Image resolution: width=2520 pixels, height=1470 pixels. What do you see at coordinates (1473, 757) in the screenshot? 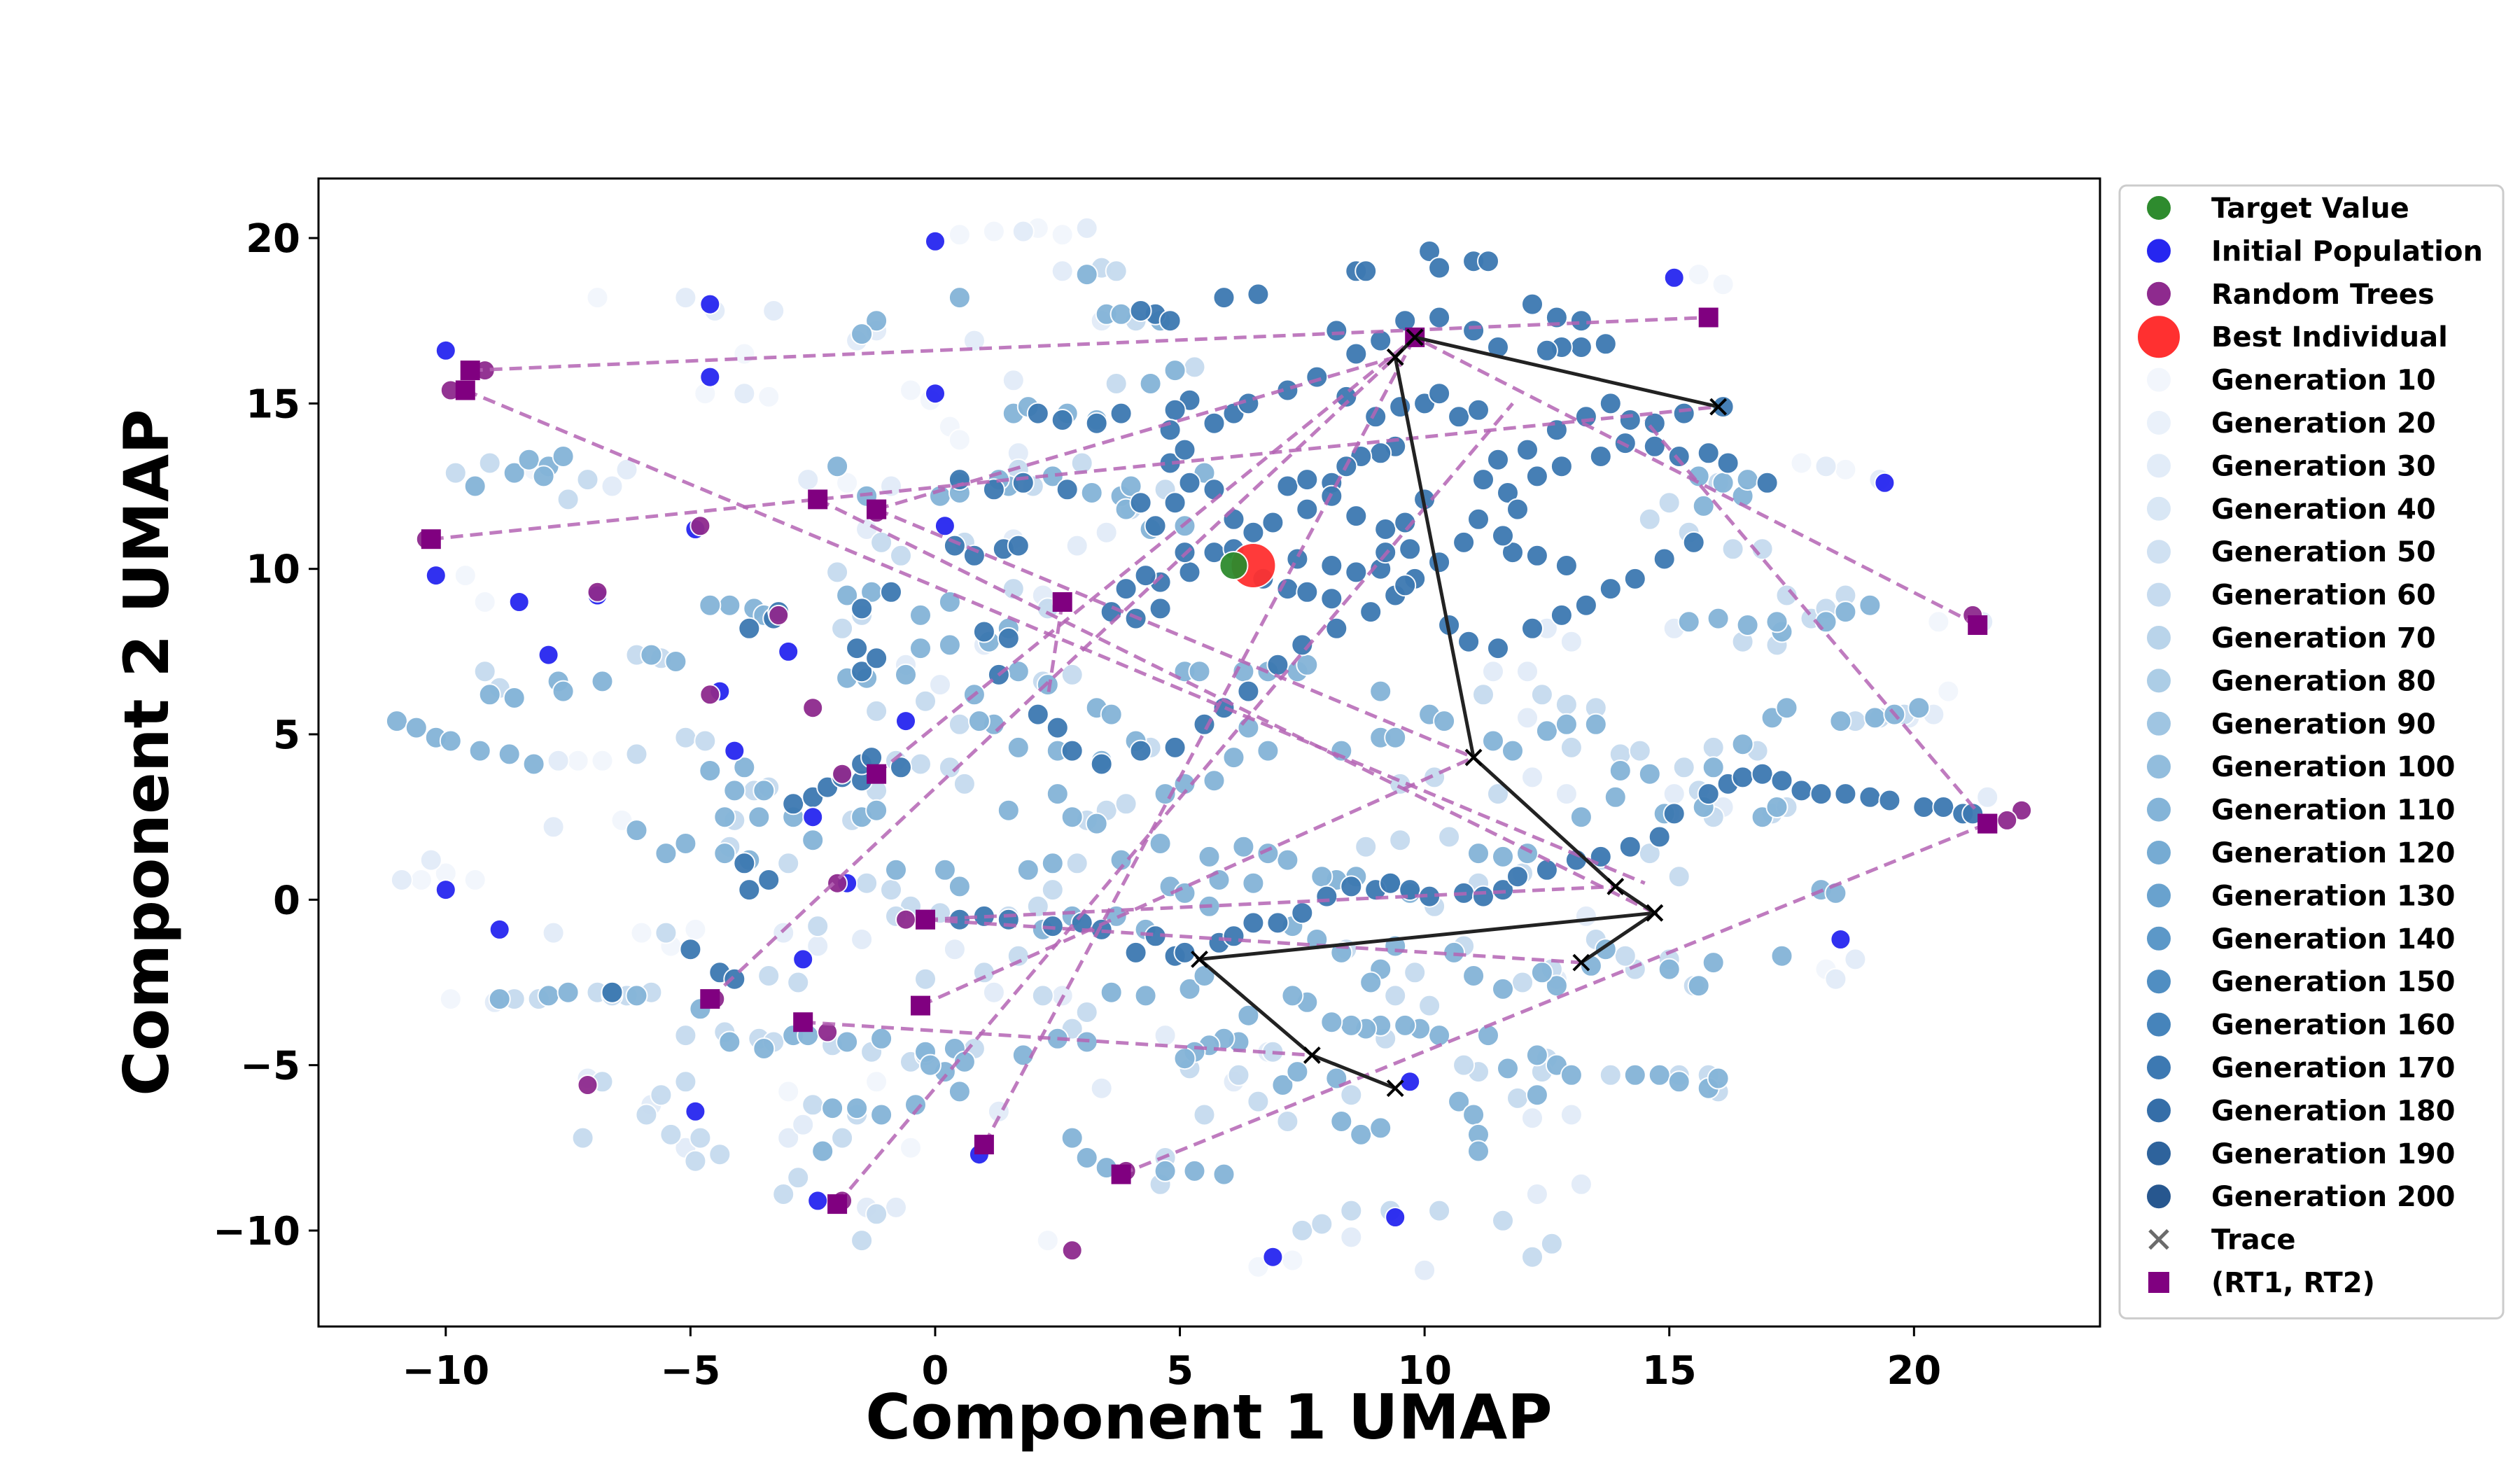
I see `trace-marker` at bounding box center [1473, 757].